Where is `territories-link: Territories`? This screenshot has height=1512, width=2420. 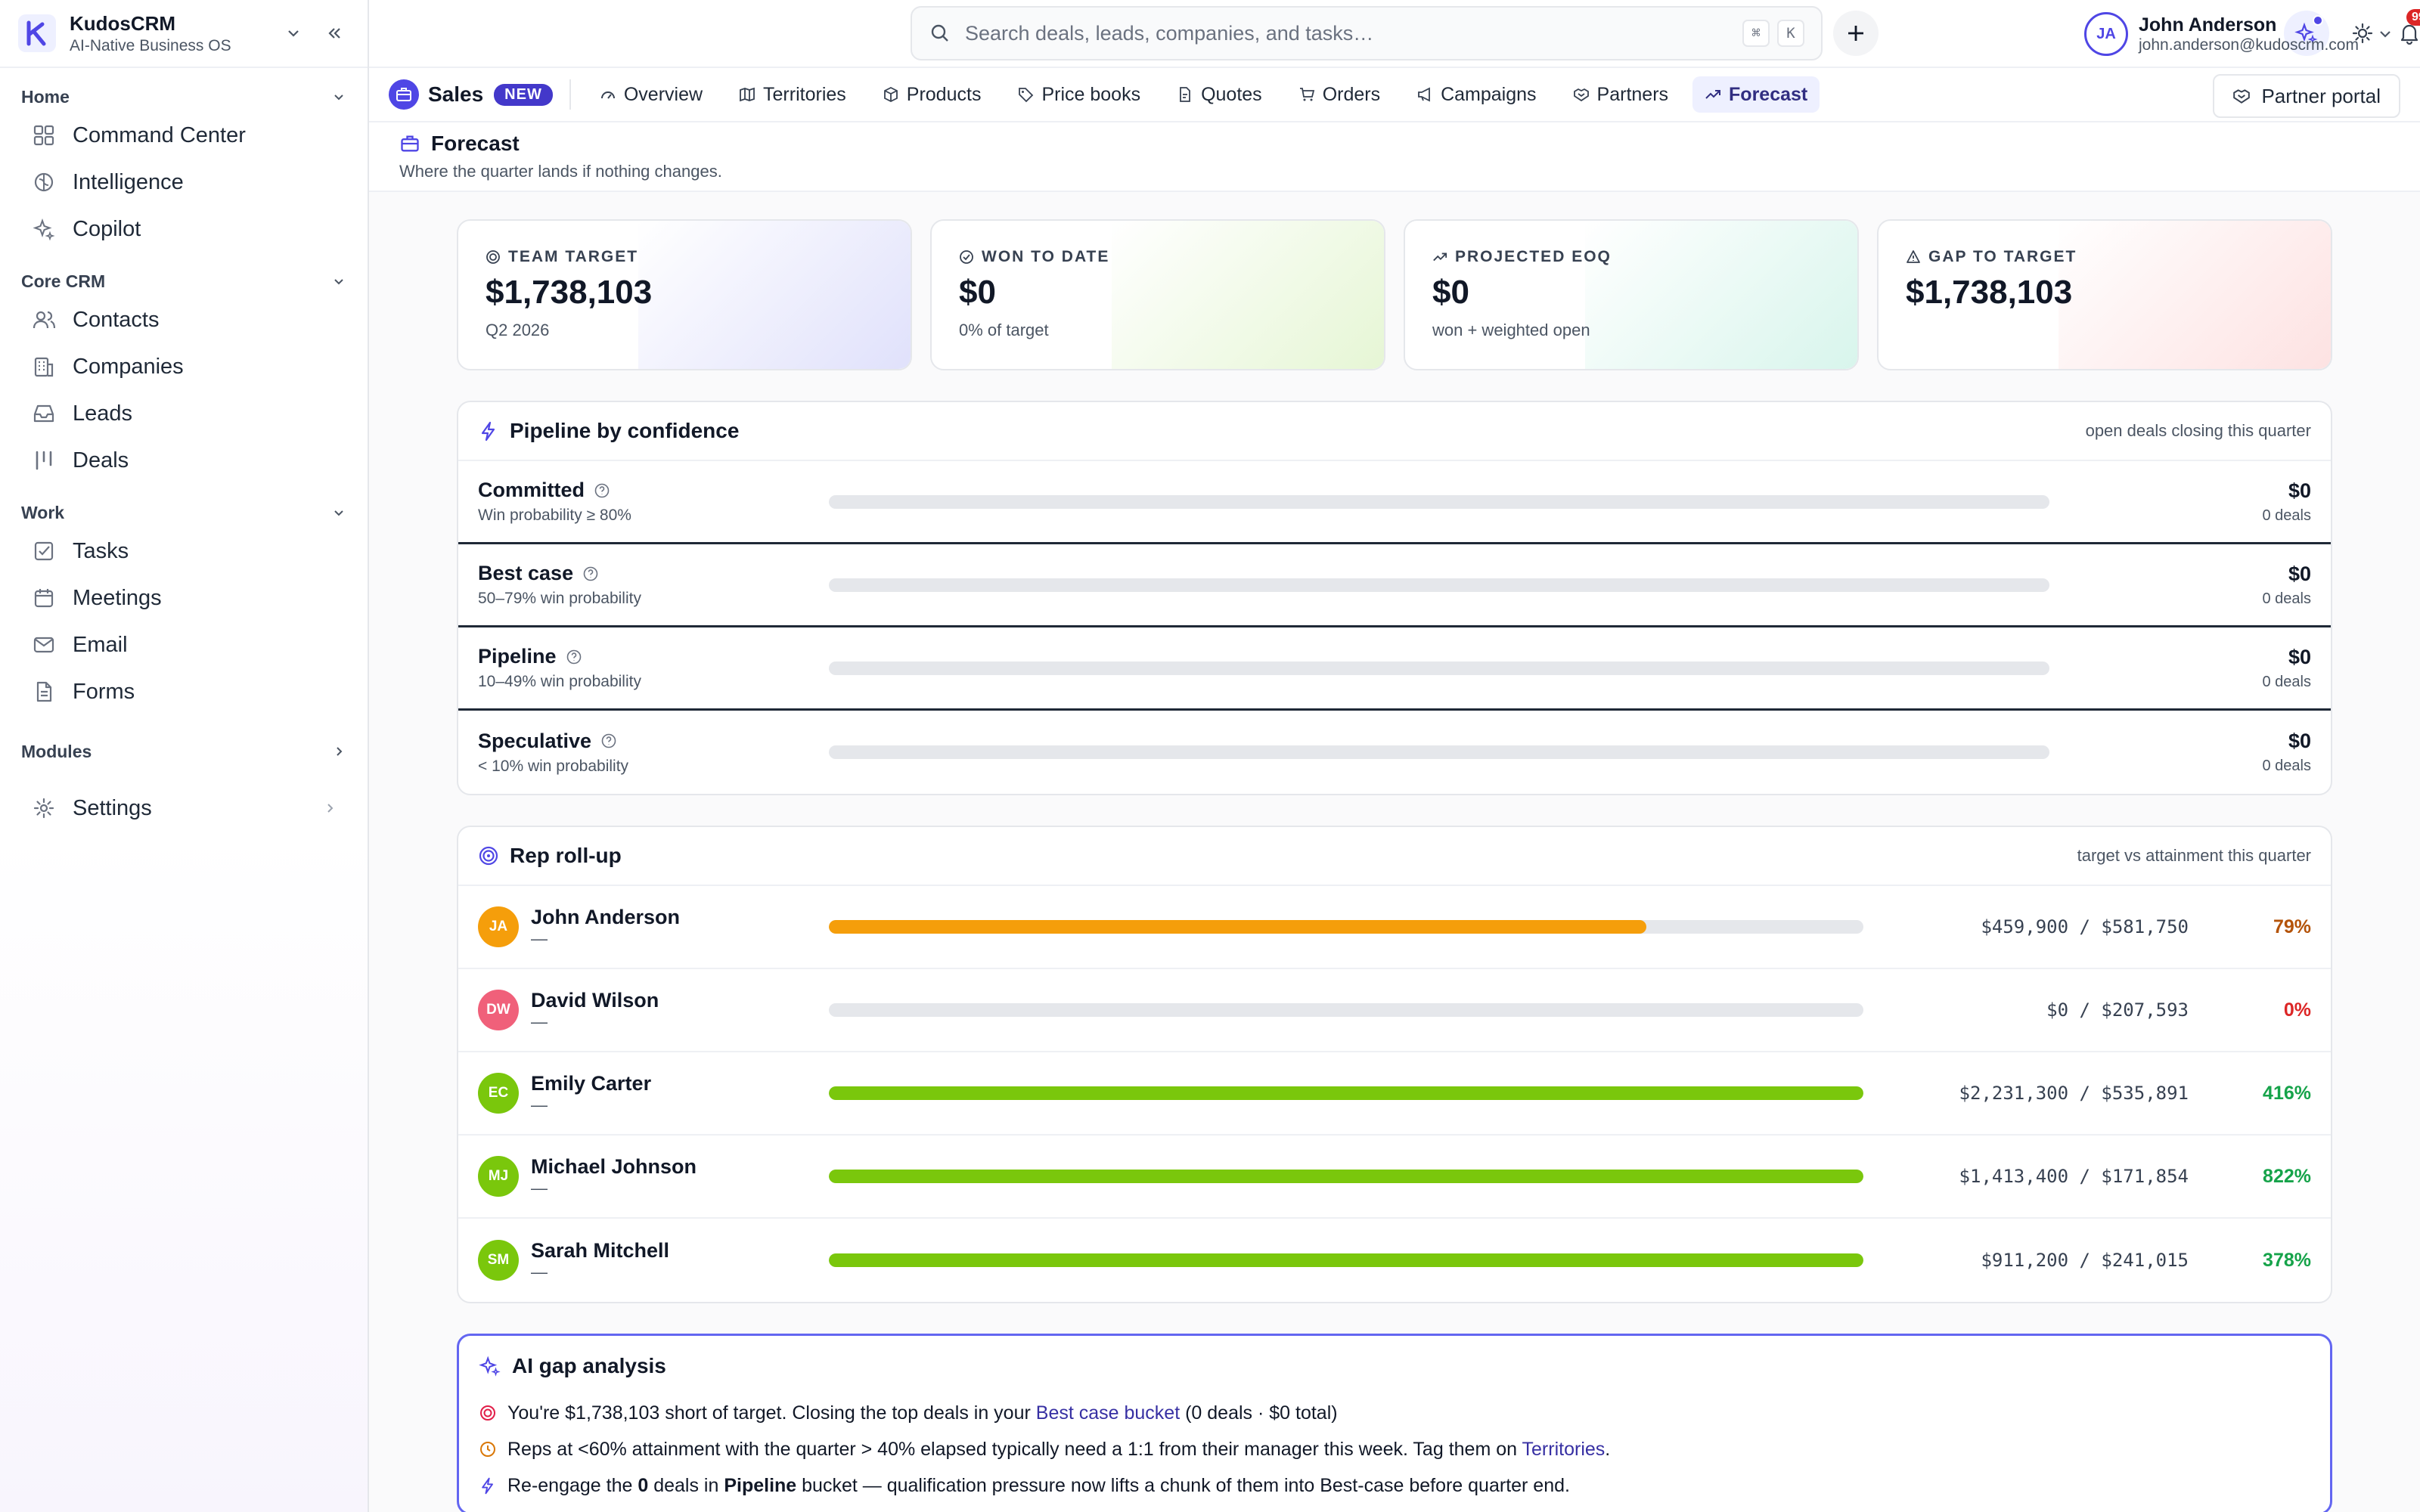 territories-link: Territories is located at coordinates (1564, 1449).